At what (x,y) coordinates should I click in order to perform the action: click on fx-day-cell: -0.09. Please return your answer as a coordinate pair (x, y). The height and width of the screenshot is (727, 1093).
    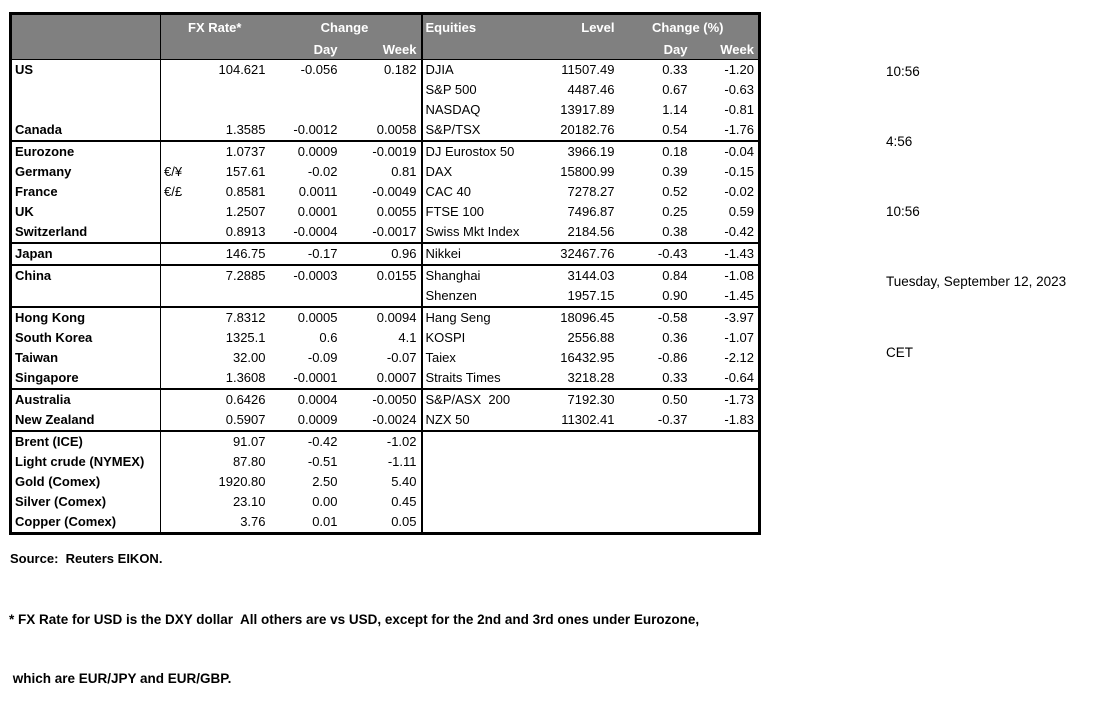
    Looking at the image, I should click on (322, 357).